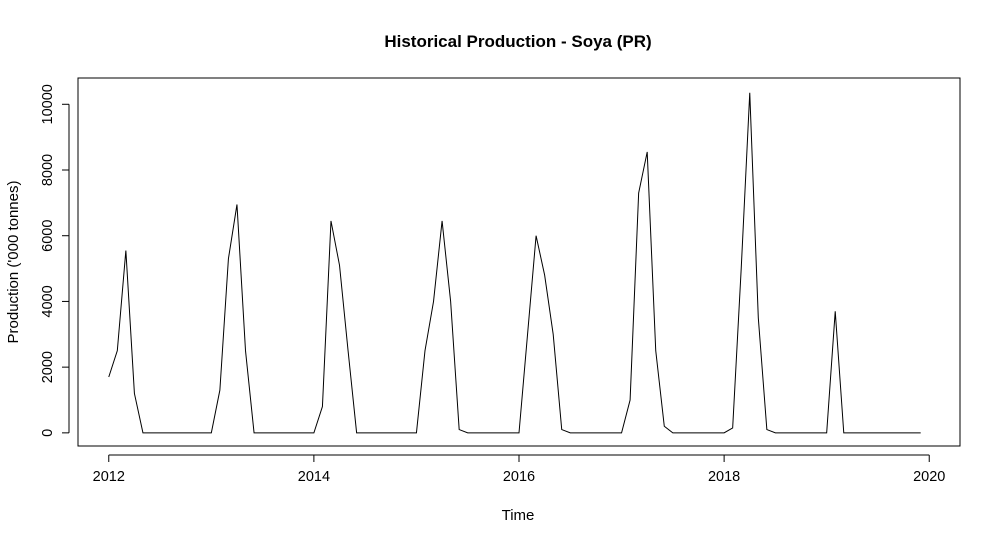 The width and height of the screenshot is (1000, 549). Describe the element at coordinates (48, 236) in the screenshot. I see `y-tick-label: 6000` at that location.